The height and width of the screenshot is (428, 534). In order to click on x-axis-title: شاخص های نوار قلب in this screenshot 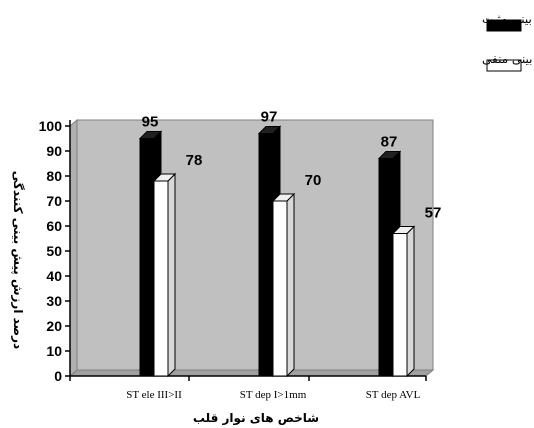, I will do `click(256, 418)`.